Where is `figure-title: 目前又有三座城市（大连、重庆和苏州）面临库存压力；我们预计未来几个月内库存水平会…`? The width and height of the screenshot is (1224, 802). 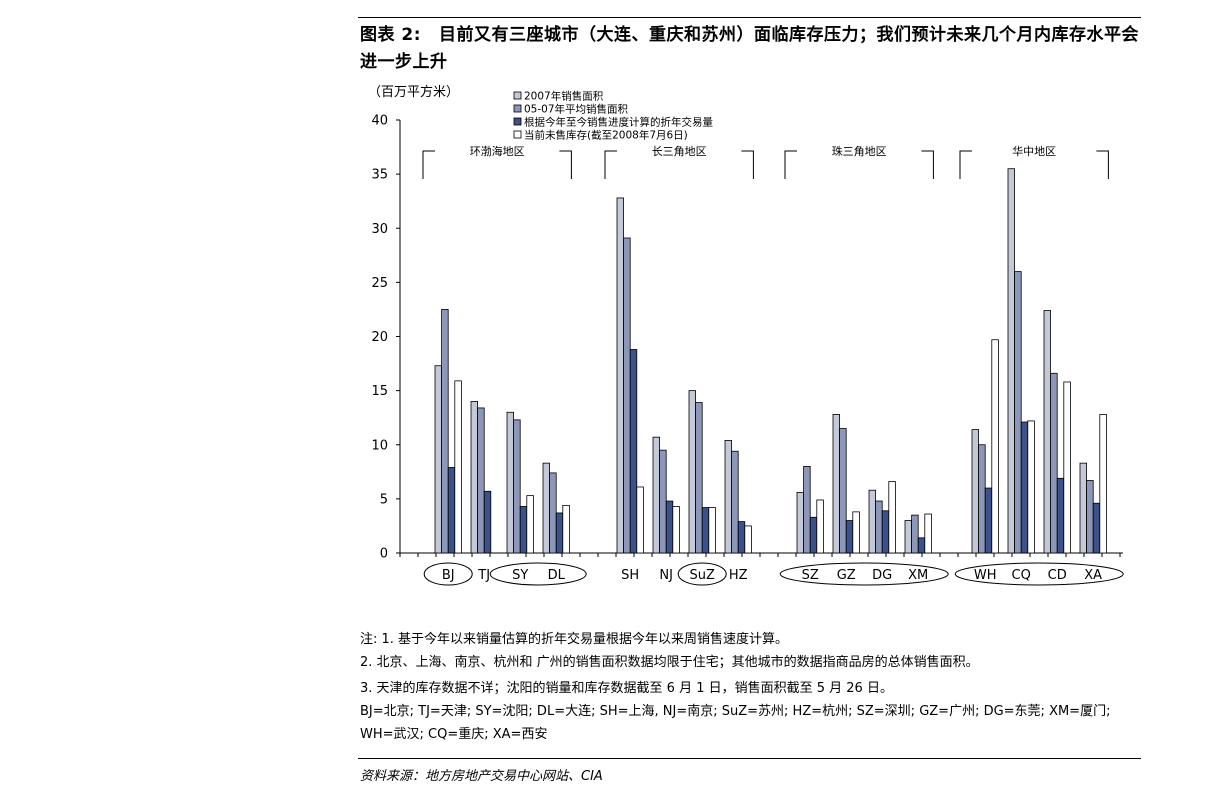
figure-title: 目前又有三座城市（大连、重庆和苏州）面临库存压力；我们预计未来几个月内库存水平会… is located at coordinates (750, 48).